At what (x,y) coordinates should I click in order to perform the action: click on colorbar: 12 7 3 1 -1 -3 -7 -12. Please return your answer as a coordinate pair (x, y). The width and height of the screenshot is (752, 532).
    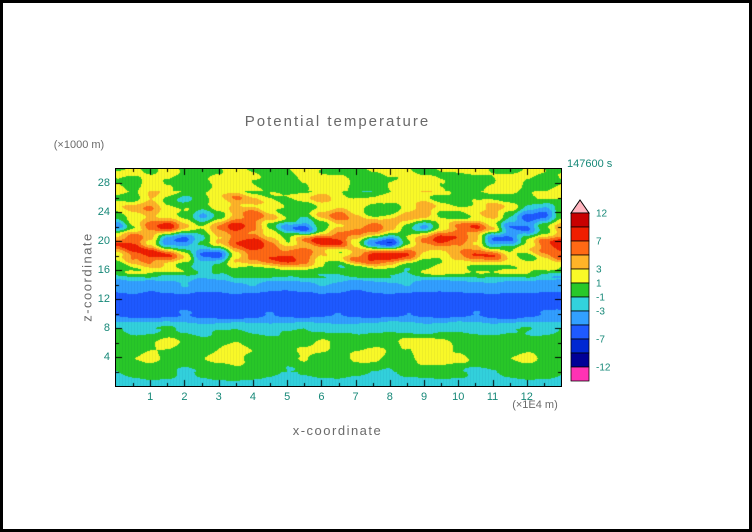
    Looking at the image, I should click on (590, 290).